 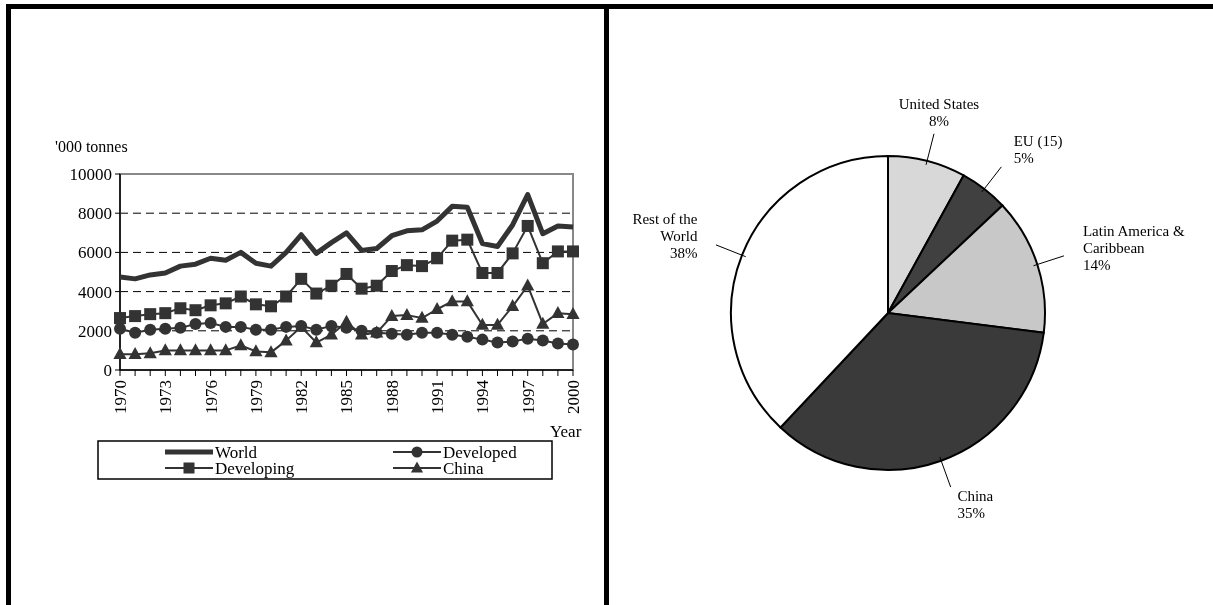 I want to click on y-tick-label: 4000, so click(x=95, y=292).